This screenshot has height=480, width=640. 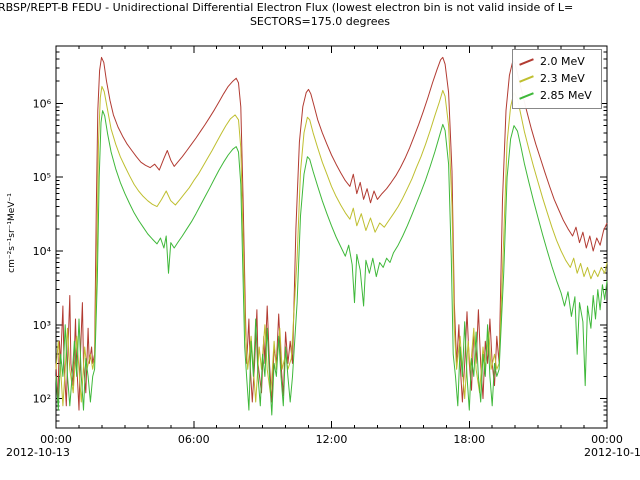 What do you see at coordinates (42, 103) in the screenshot?
I see `svg-text: 10⁶` at bounding box center [42, 103].